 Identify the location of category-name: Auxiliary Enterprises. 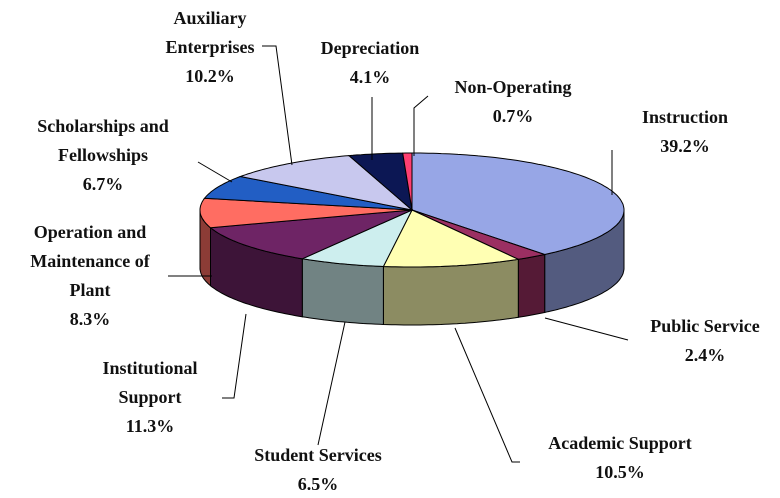
(210, 32).